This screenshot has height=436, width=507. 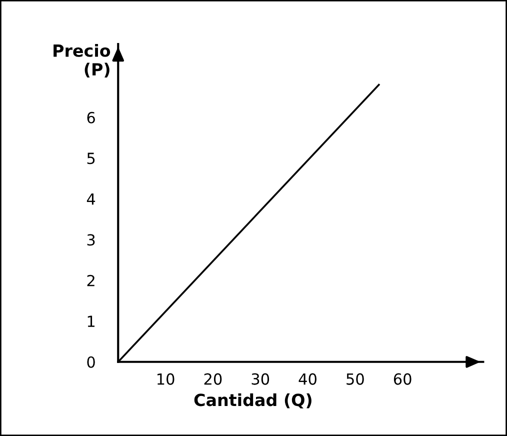 I want to click on x-axis-title: Cantidad (Q), so click(x=253, y=400).